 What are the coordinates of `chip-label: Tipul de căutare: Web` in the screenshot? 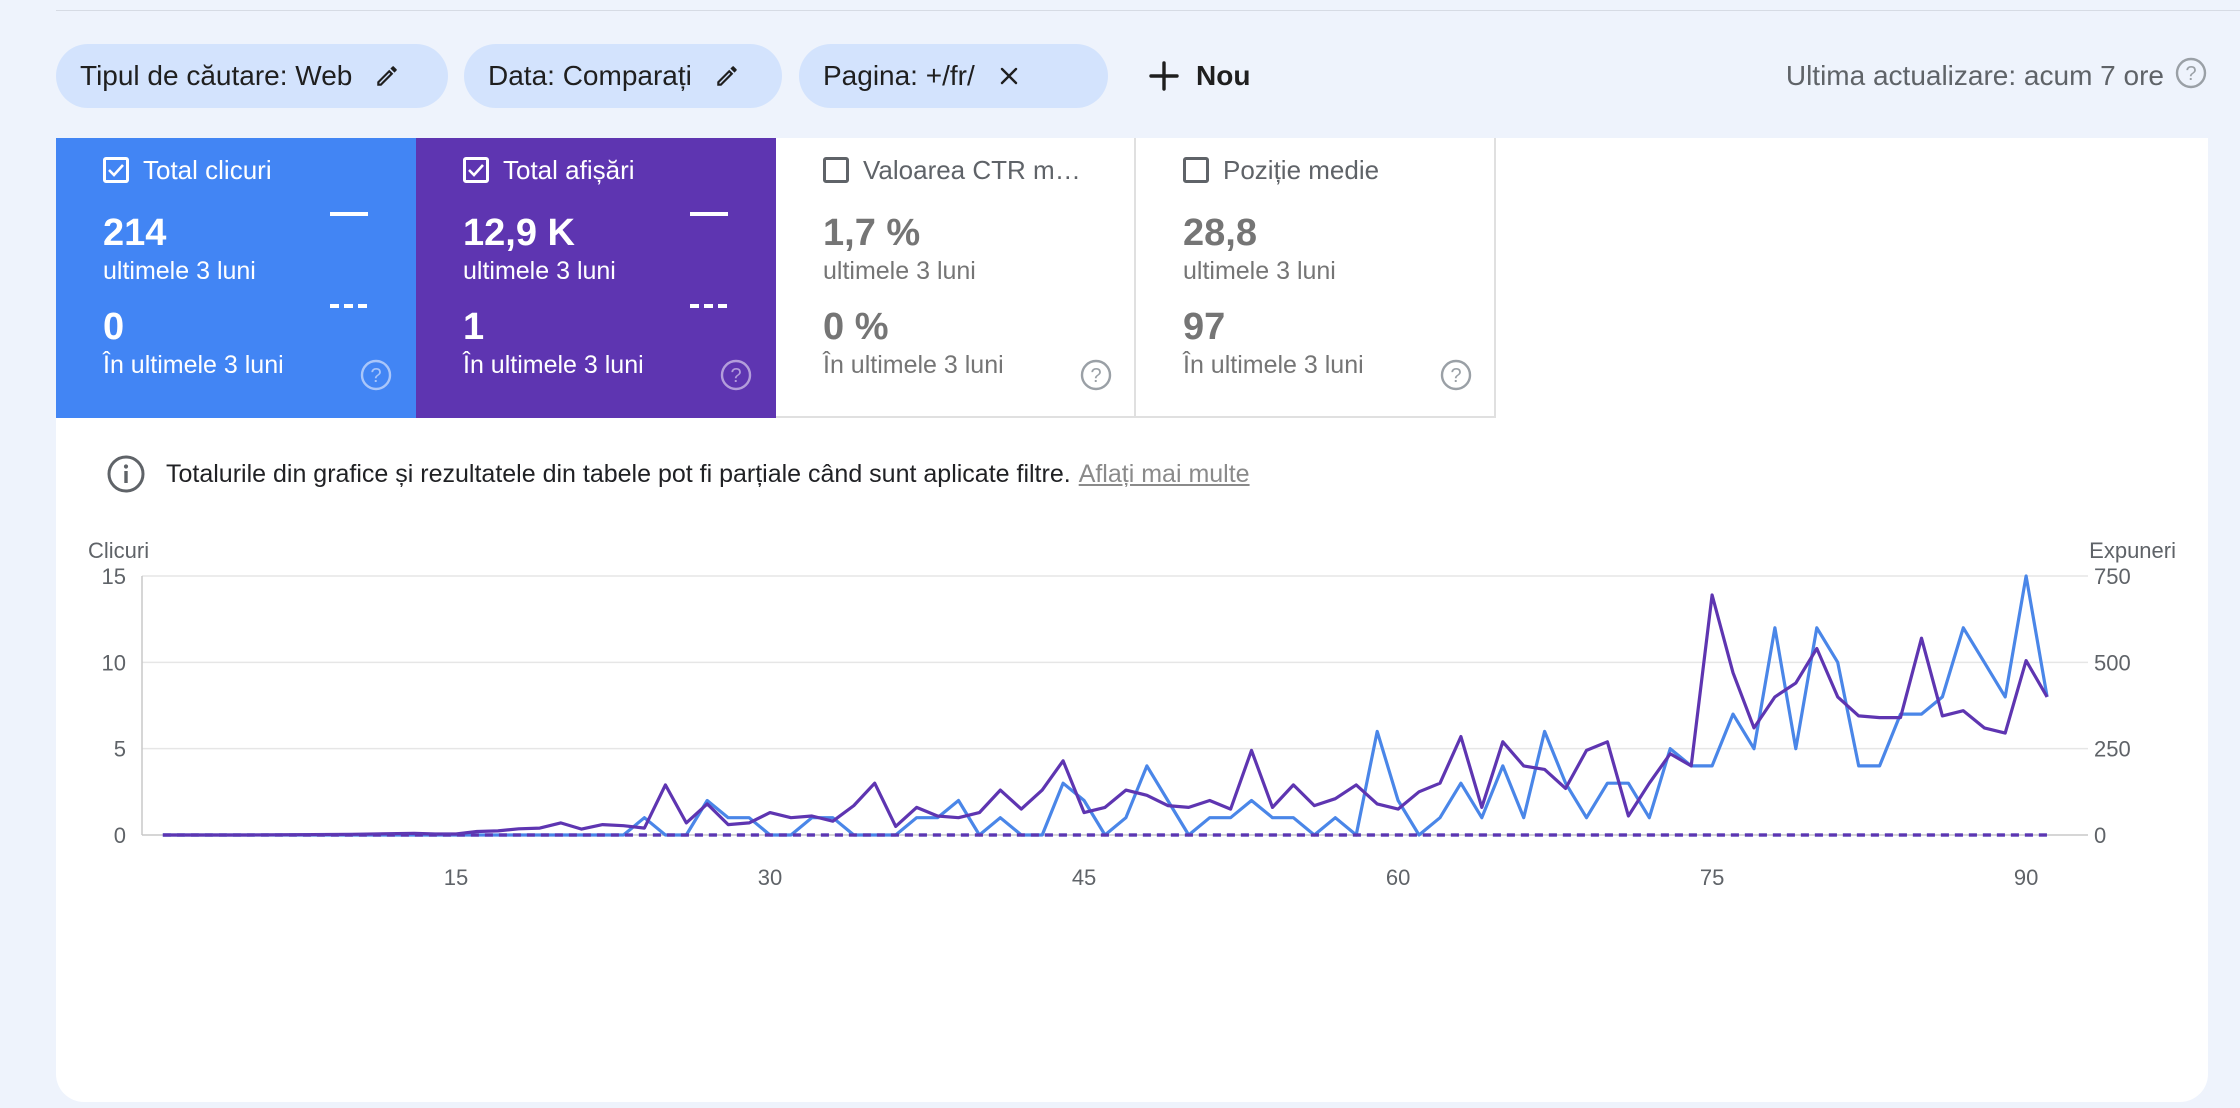 It's located at (216, 75).